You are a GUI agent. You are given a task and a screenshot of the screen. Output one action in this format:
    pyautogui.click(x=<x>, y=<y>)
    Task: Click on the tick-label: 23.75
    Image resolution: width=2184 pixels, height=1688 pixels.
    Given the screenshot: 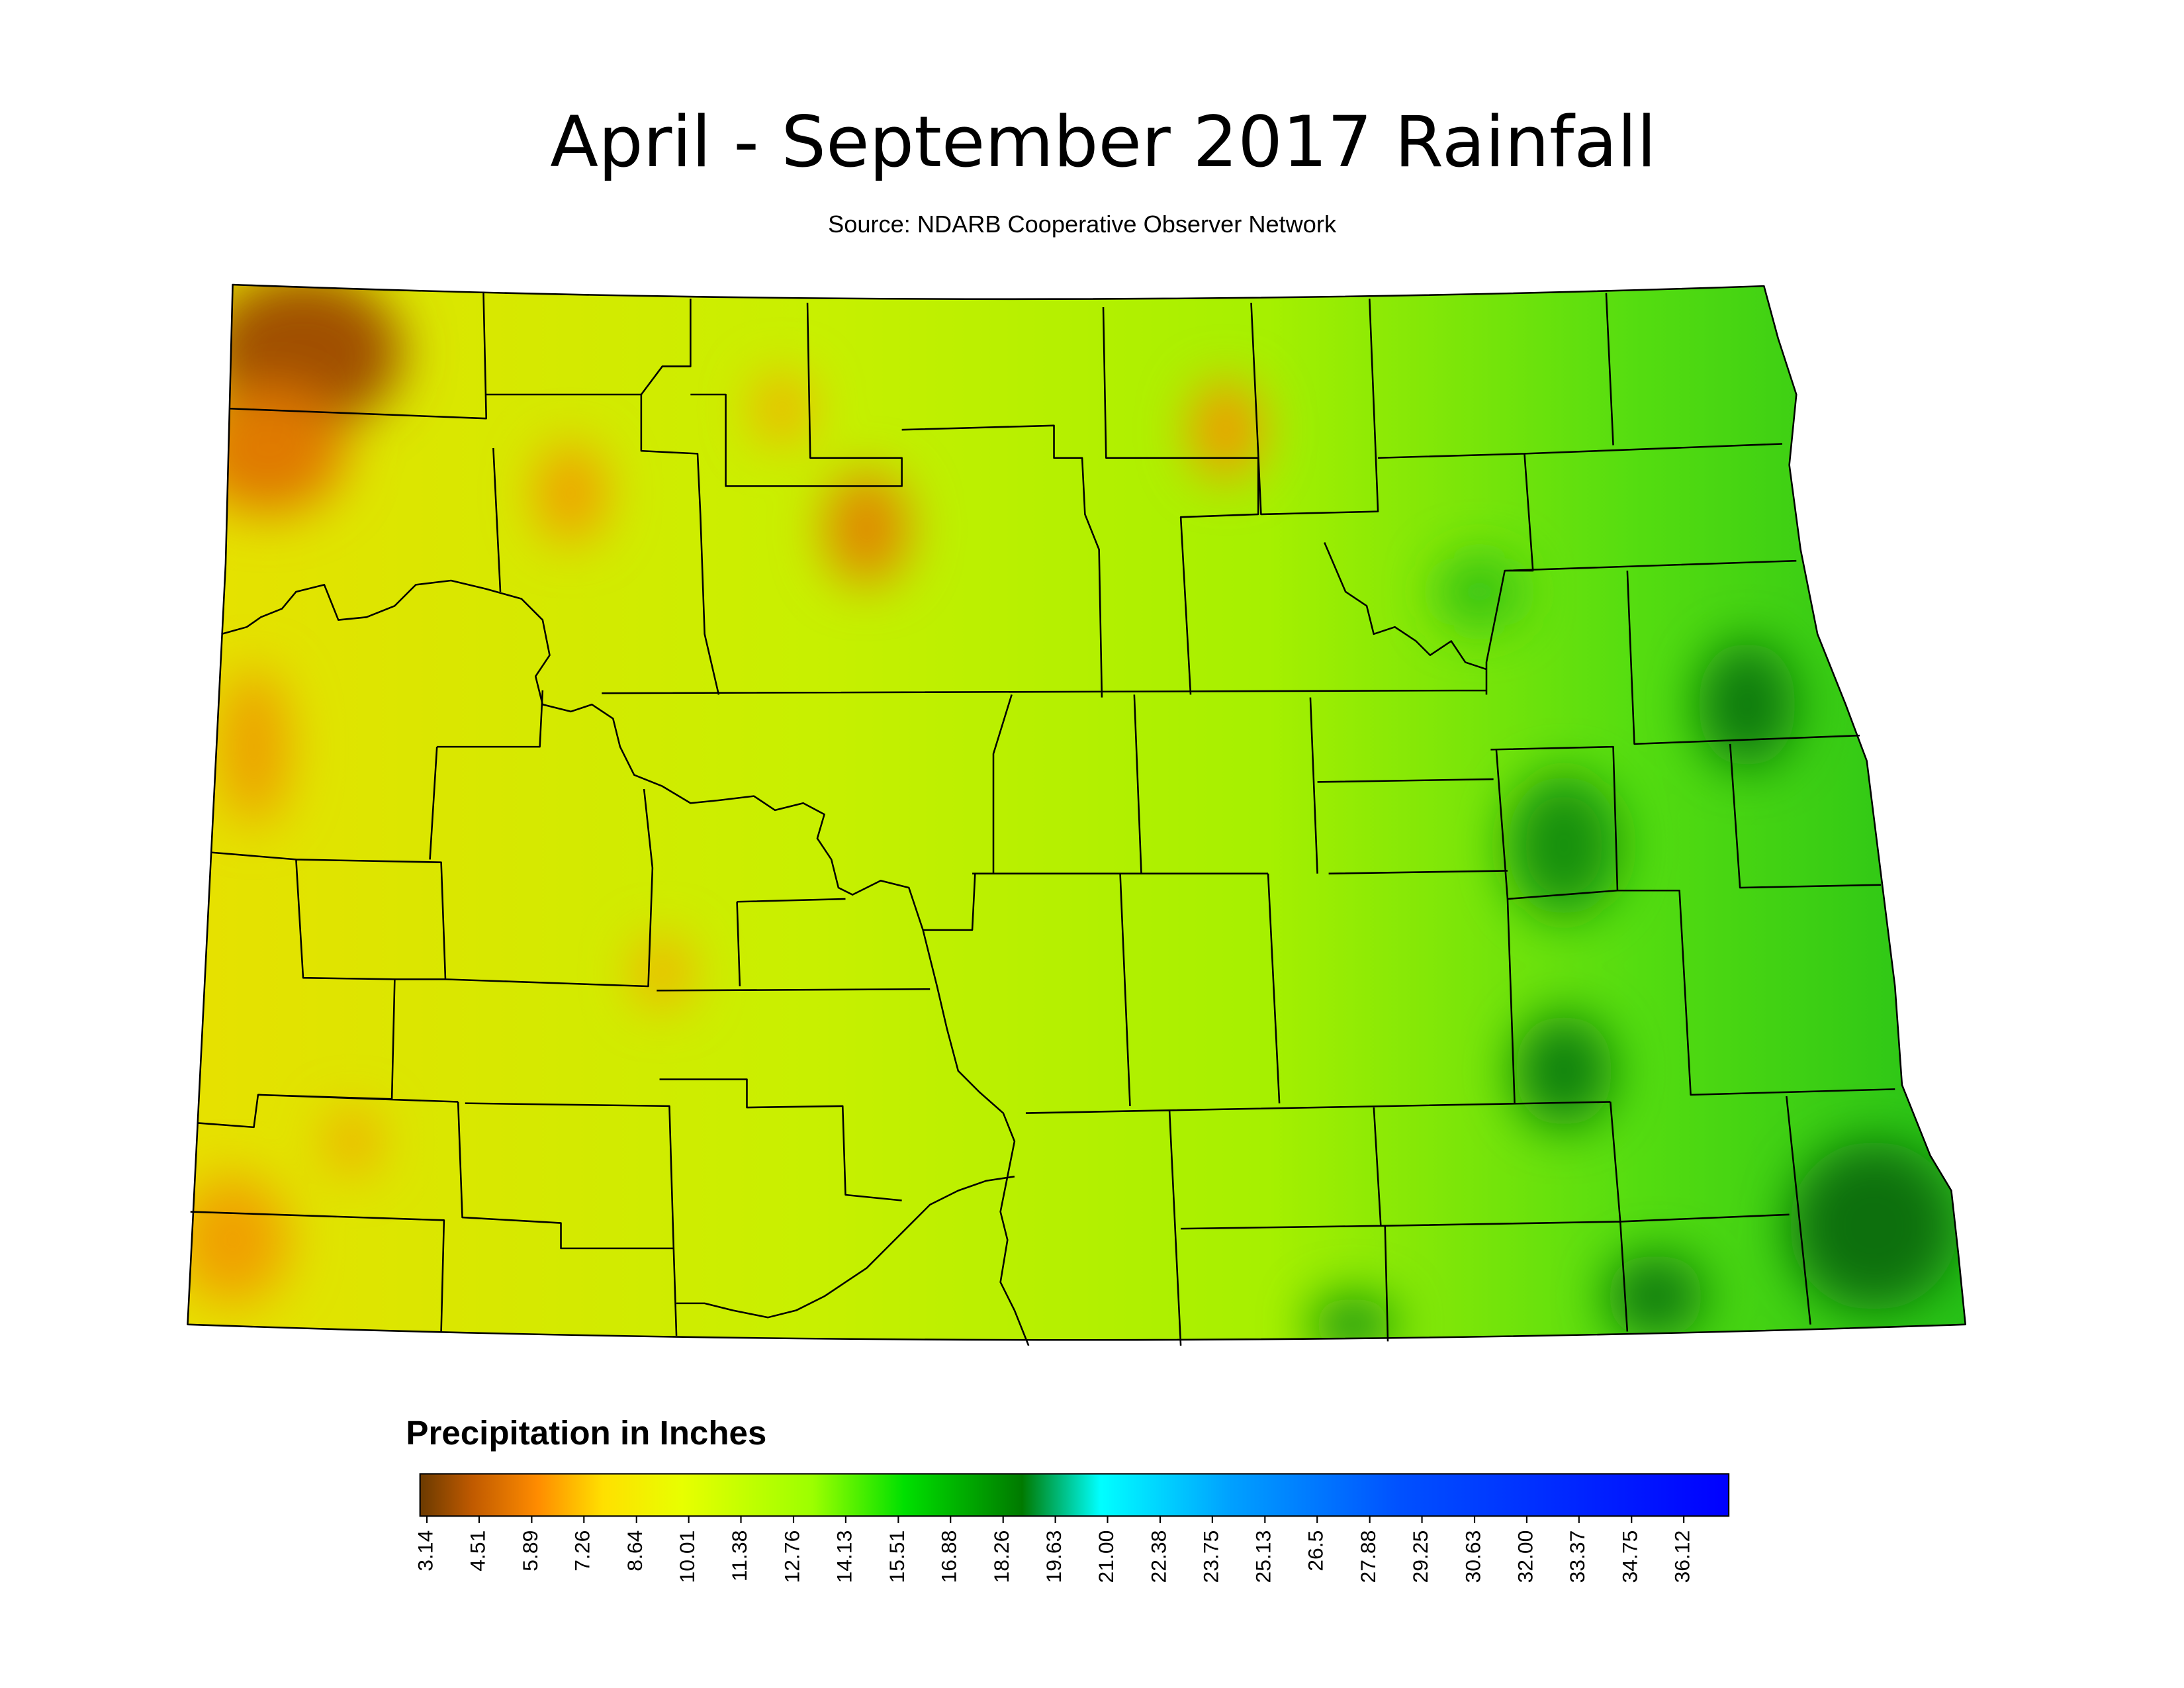 What is the action you would take?
    pyautogui.click(x=1210, y=1556)
    